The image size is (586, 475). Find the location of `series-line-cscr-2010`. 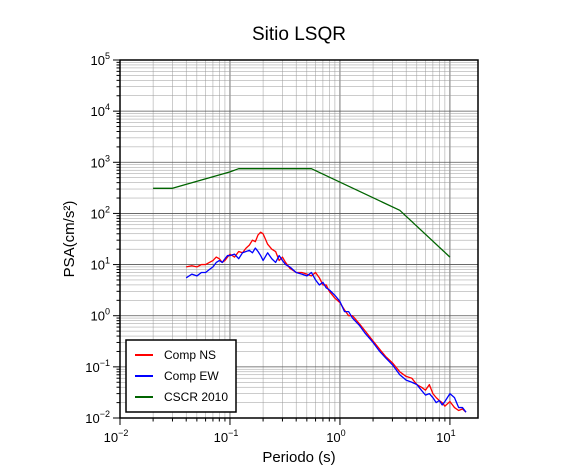

series-line-cscr-2010 is located at coordinates (302, 213).